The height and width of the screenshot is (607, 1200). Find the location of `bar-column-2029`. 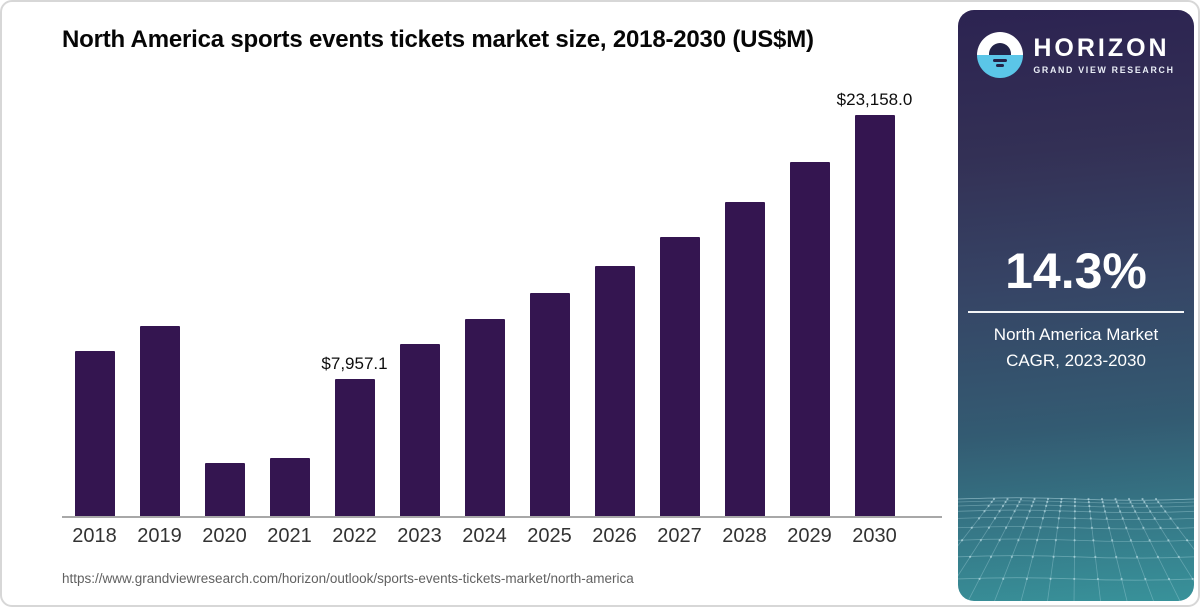

bar-column-2029 is located at coordinates (809, 302).